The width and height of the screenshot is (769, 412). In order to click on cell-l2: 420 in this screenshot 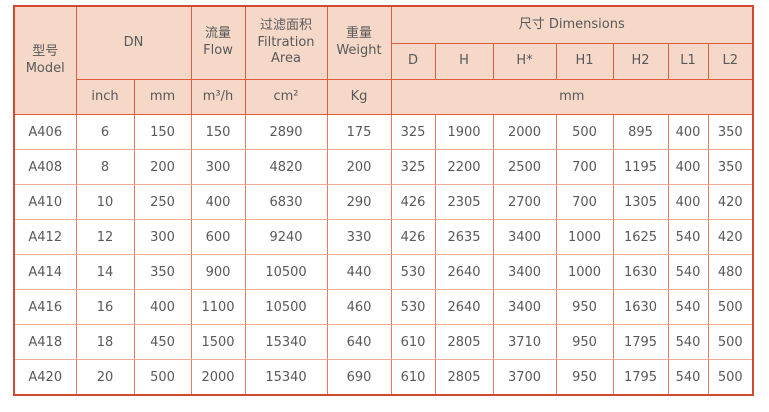, I will do `click(730, 202)`.